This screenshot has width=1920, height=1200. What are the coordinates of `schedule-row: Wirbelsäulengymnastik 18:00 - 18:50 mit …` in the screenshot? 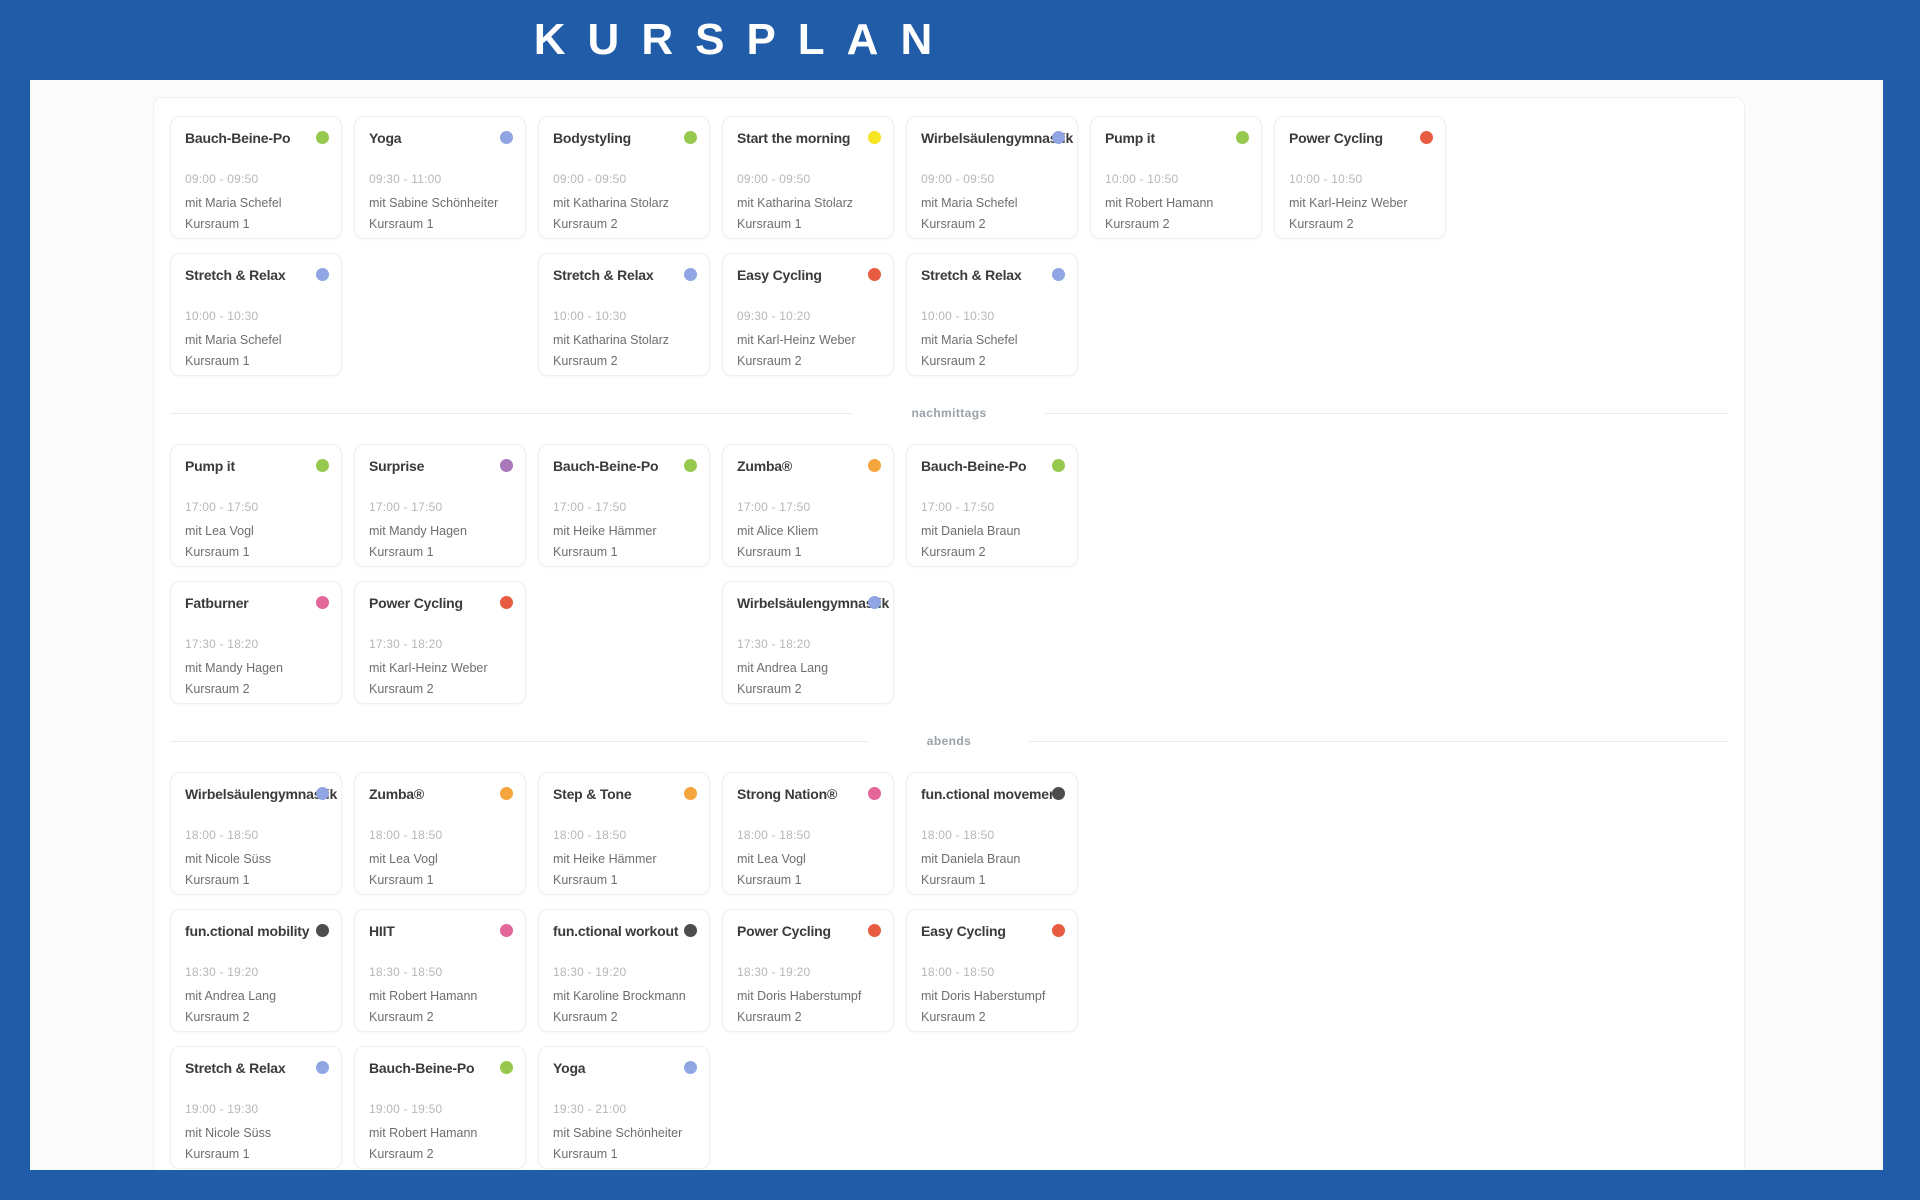 It's located at (949, 833).